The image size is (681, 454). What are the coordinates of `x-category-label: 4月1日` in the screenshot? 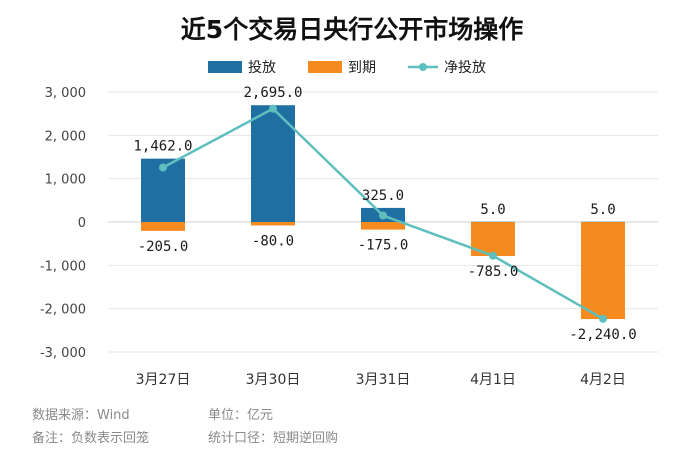 It's located at (493, 380).